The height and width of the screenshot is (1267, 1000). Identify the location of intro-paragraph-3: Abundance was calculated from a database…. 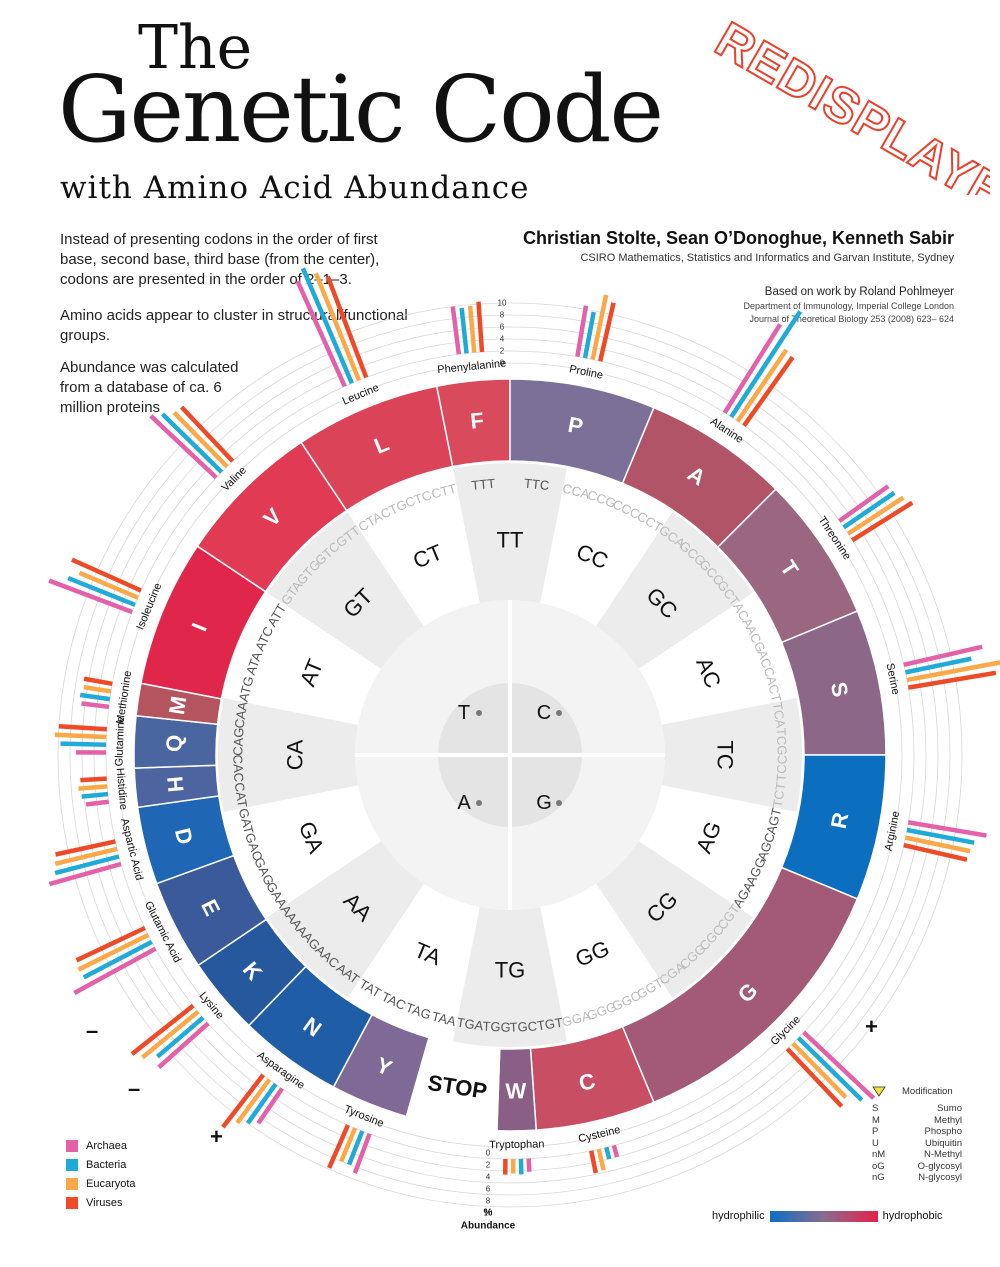
(149, 387).